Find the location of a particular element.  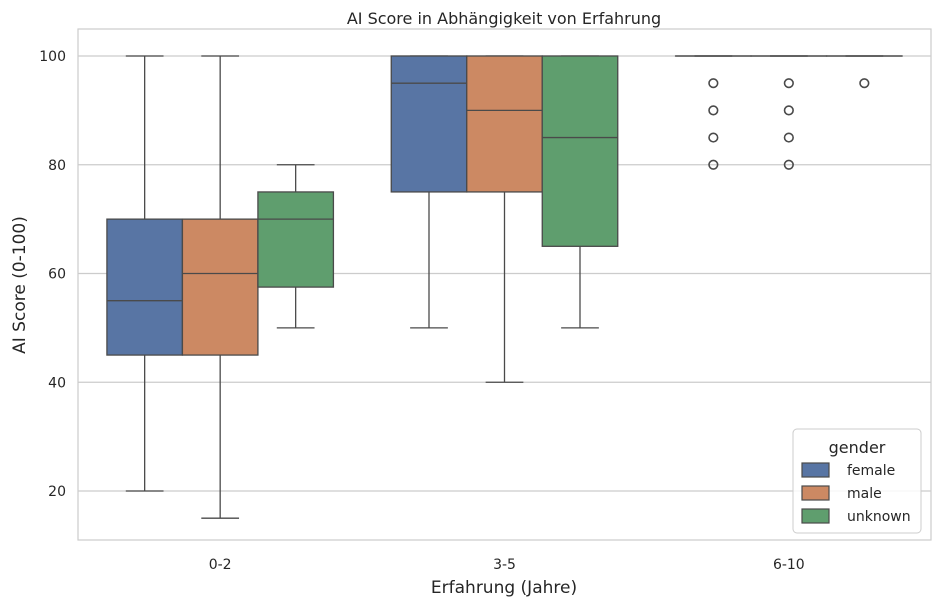

legend: gender female male unknown is located at coordinates (857, 481).